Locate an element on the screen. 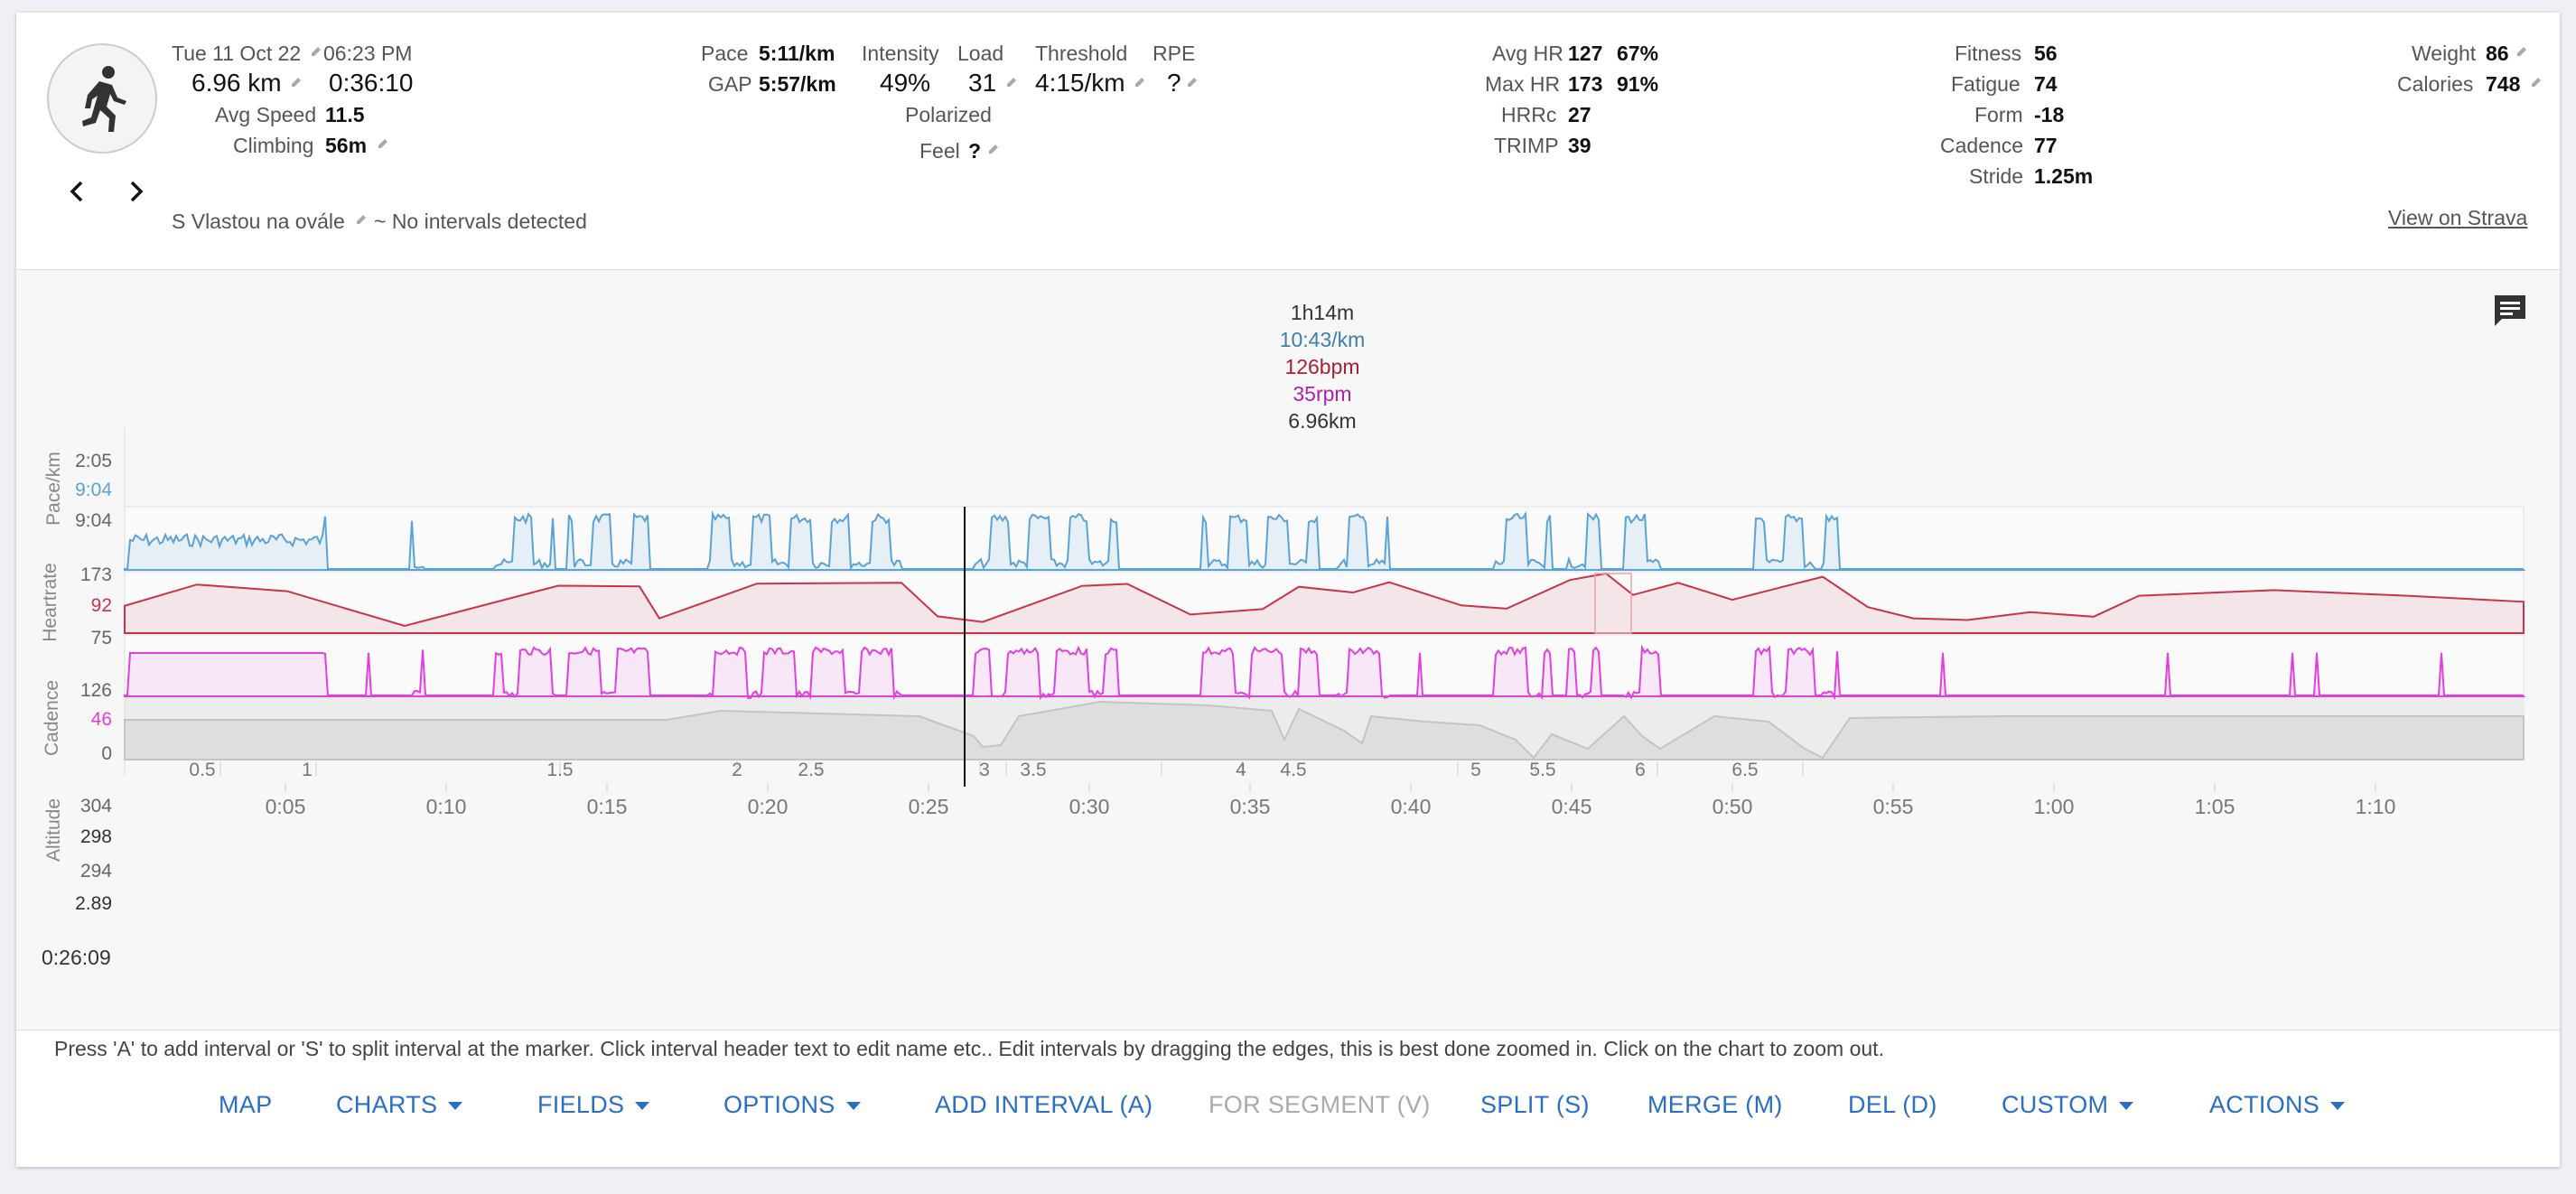 This screenshot has width=2576, height=1194. distance-tick-label: 1.5 is located at coordinates (559, 770).